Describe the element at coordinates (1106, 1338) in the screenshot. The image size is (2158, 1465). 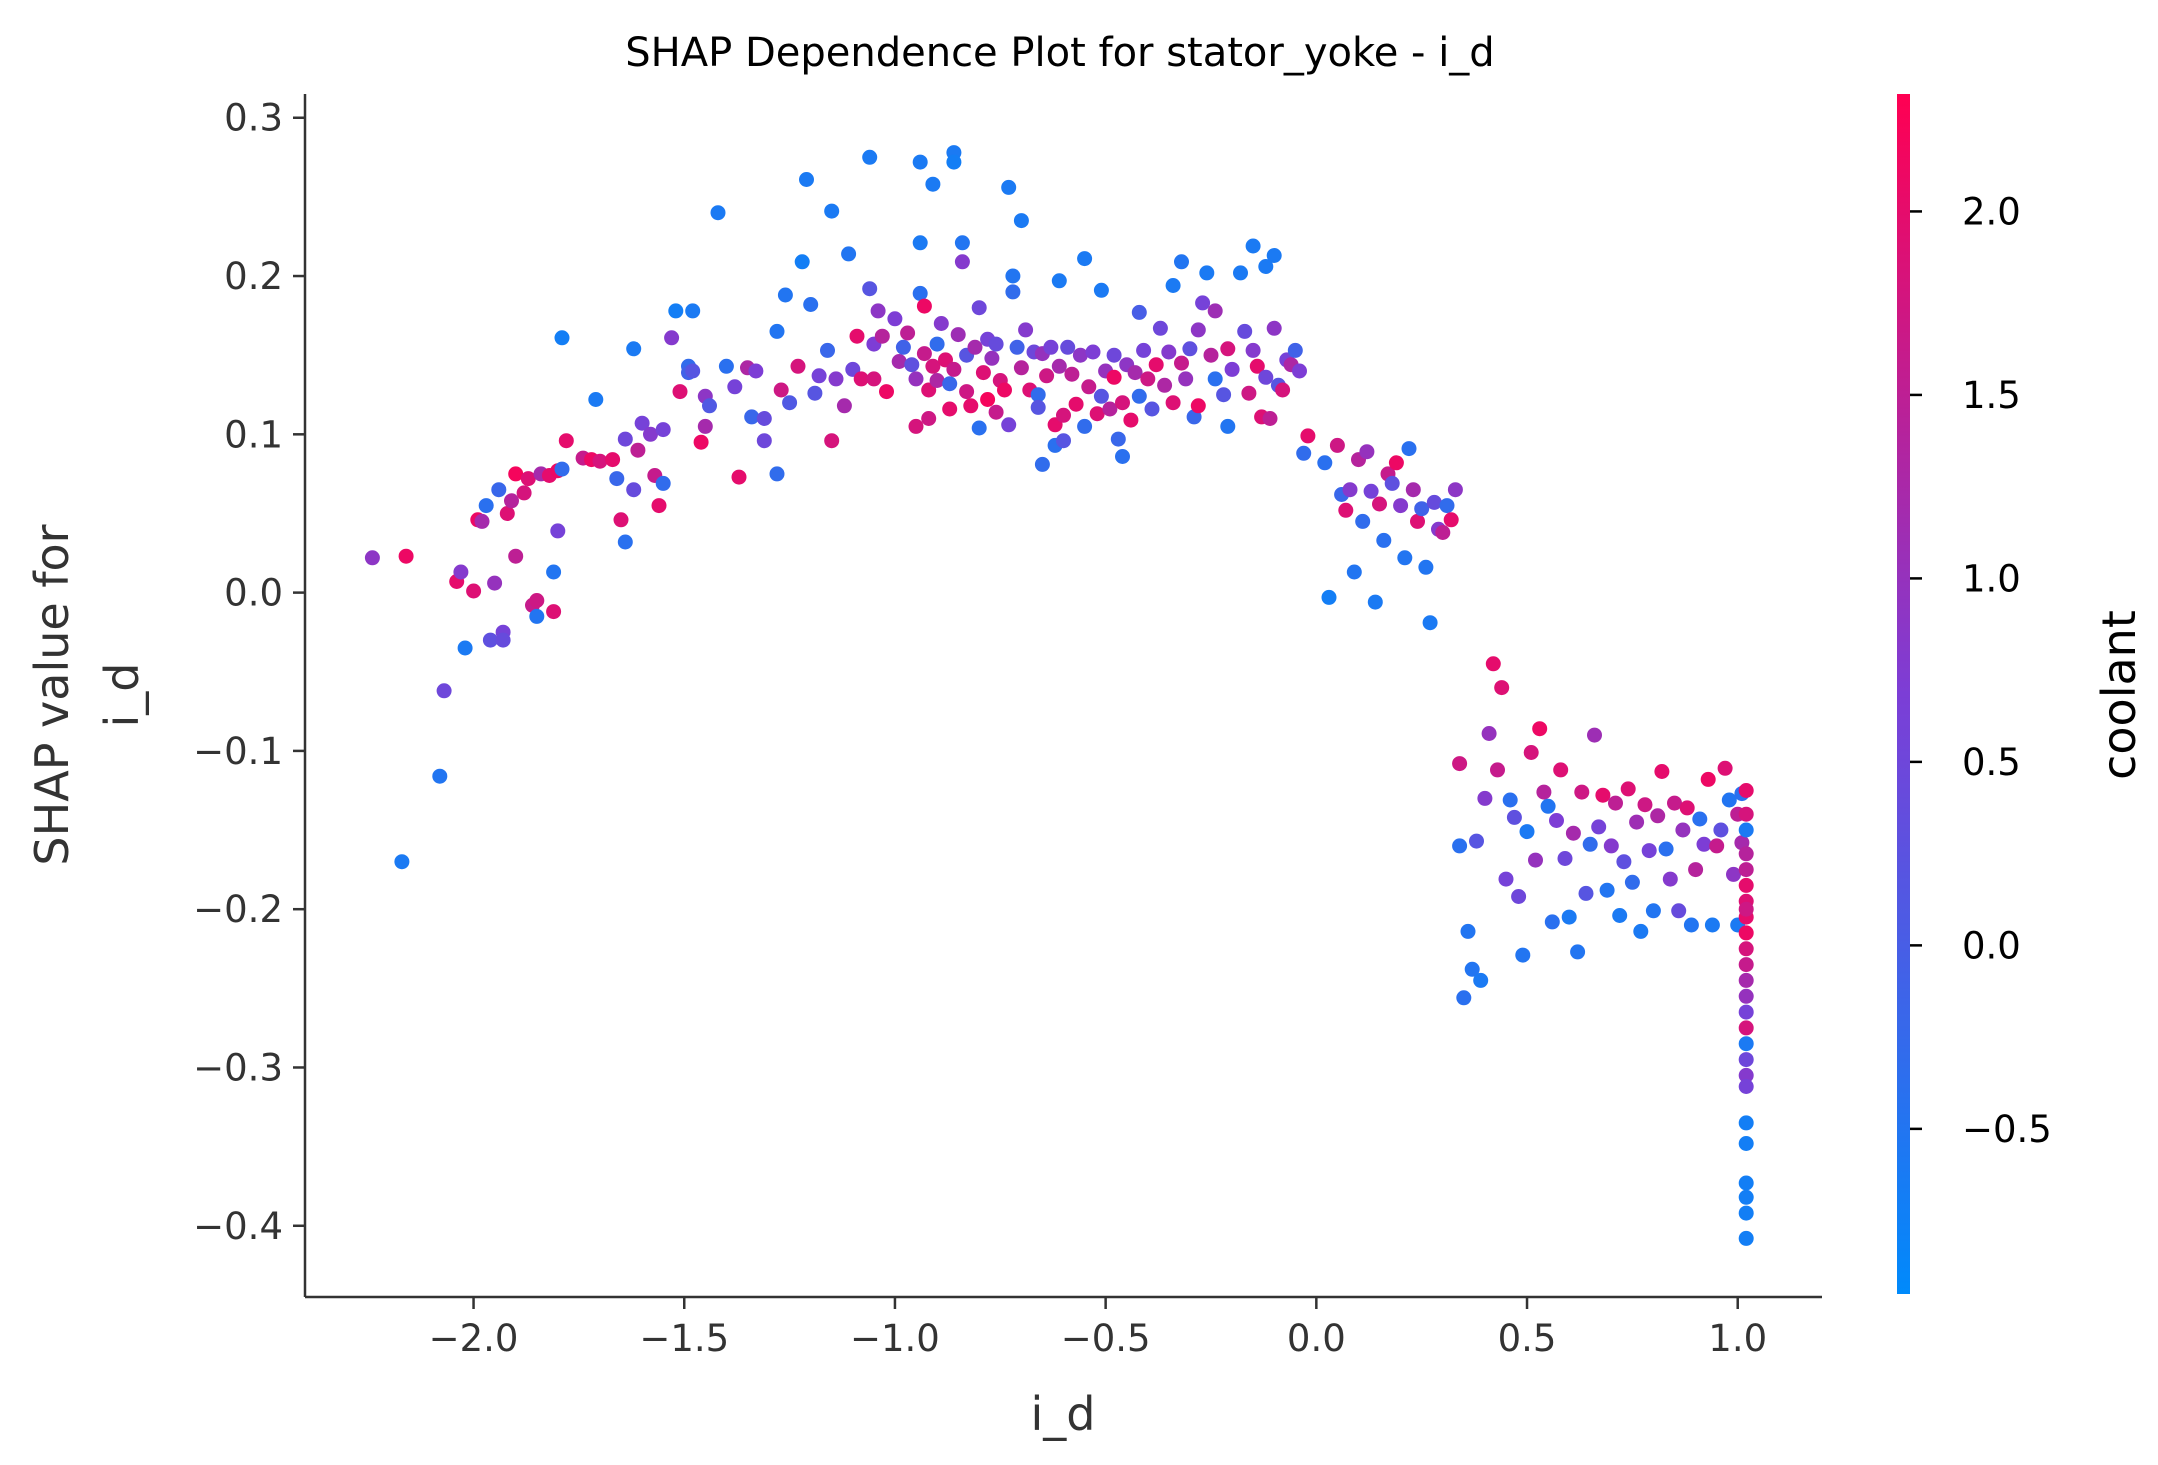
I see `x-tick-label: −0.5` at that location.